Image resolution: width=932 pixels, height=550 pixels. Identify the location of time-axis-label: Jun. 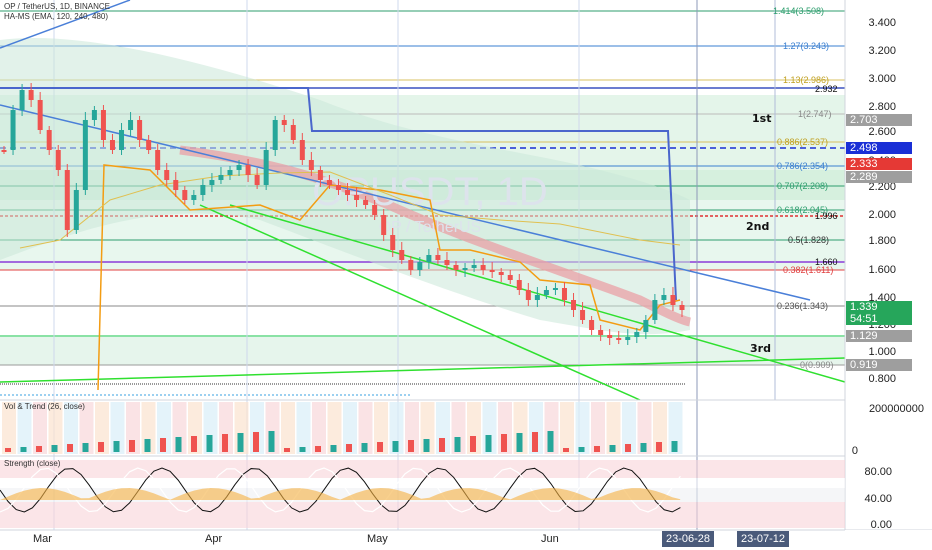
(550, 539).